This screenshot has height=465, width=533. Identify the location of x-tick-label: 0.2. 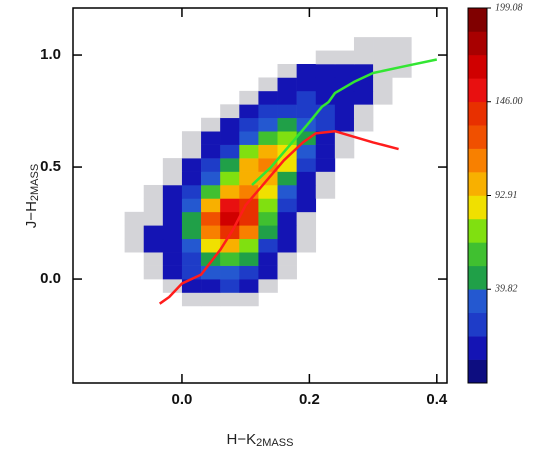
(309, 399).